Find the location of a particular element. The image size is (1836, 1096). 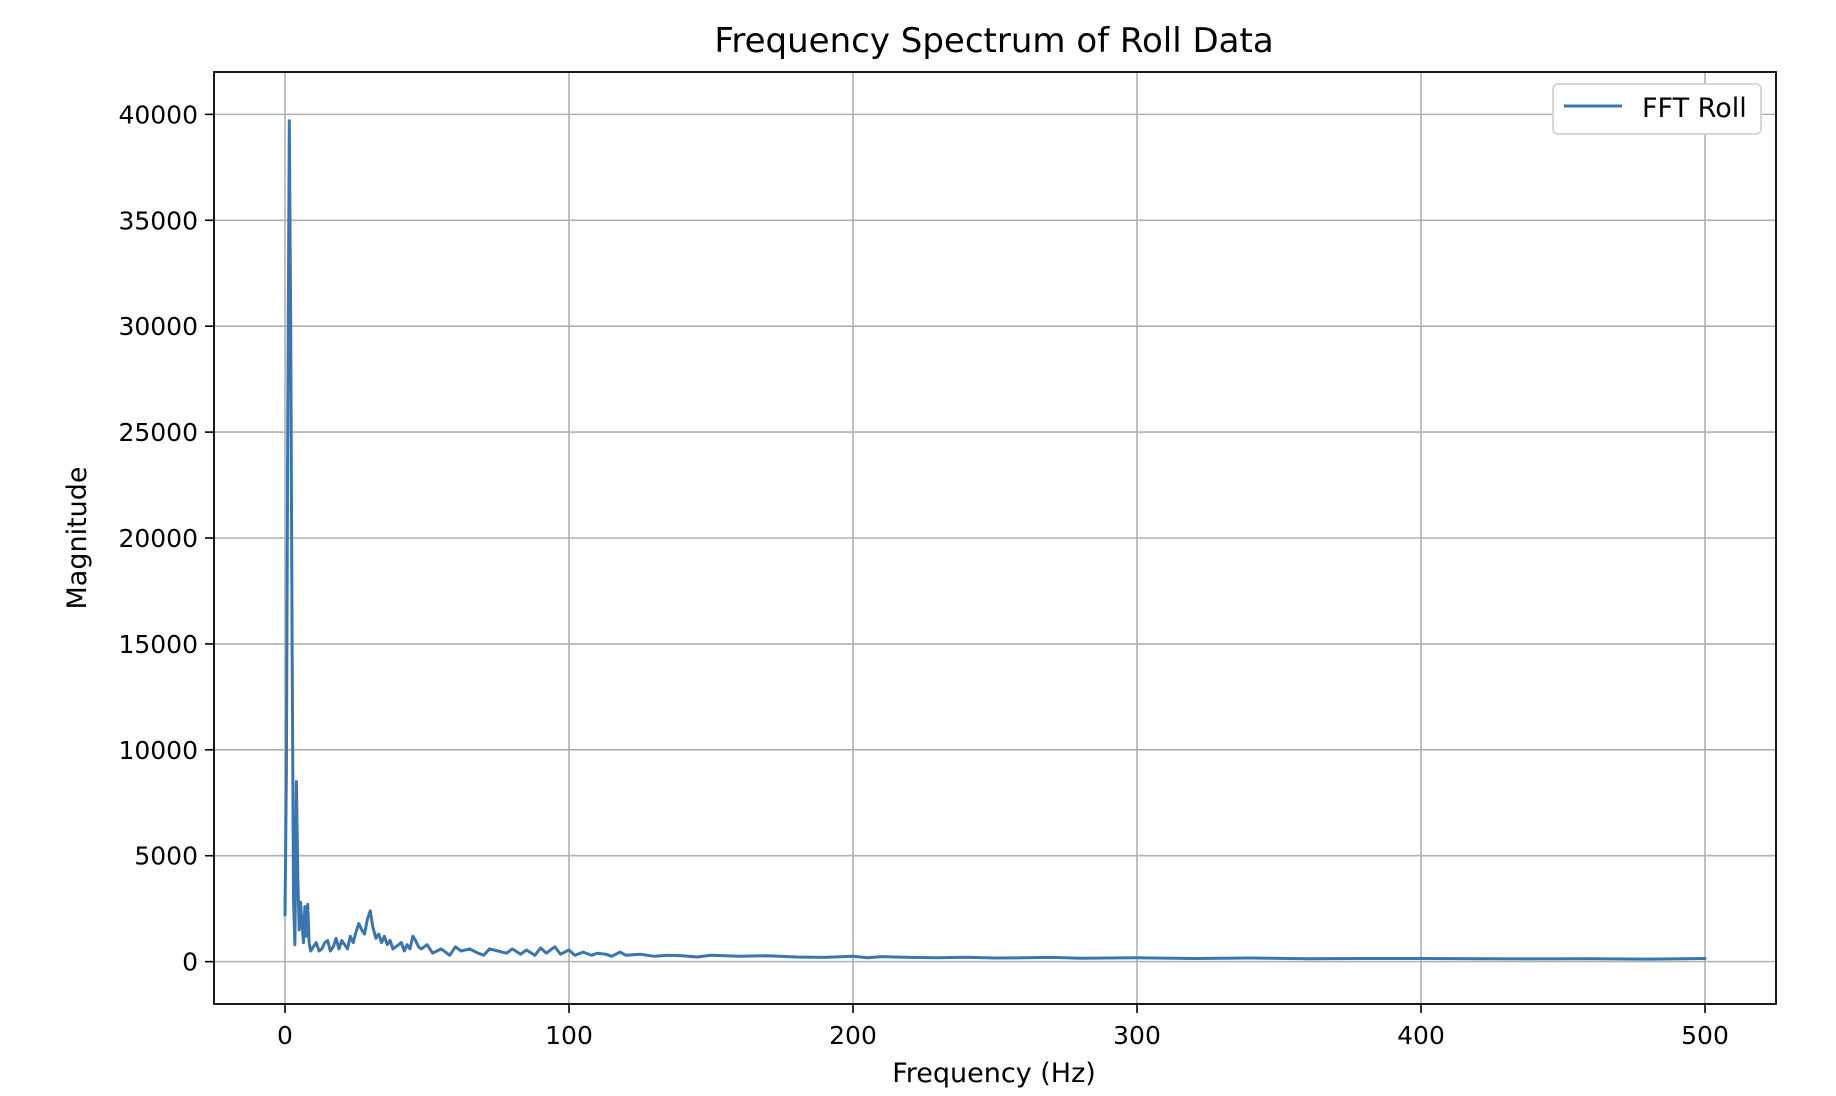

y-tick-label: 20000 is located at coordinates (158, 538).